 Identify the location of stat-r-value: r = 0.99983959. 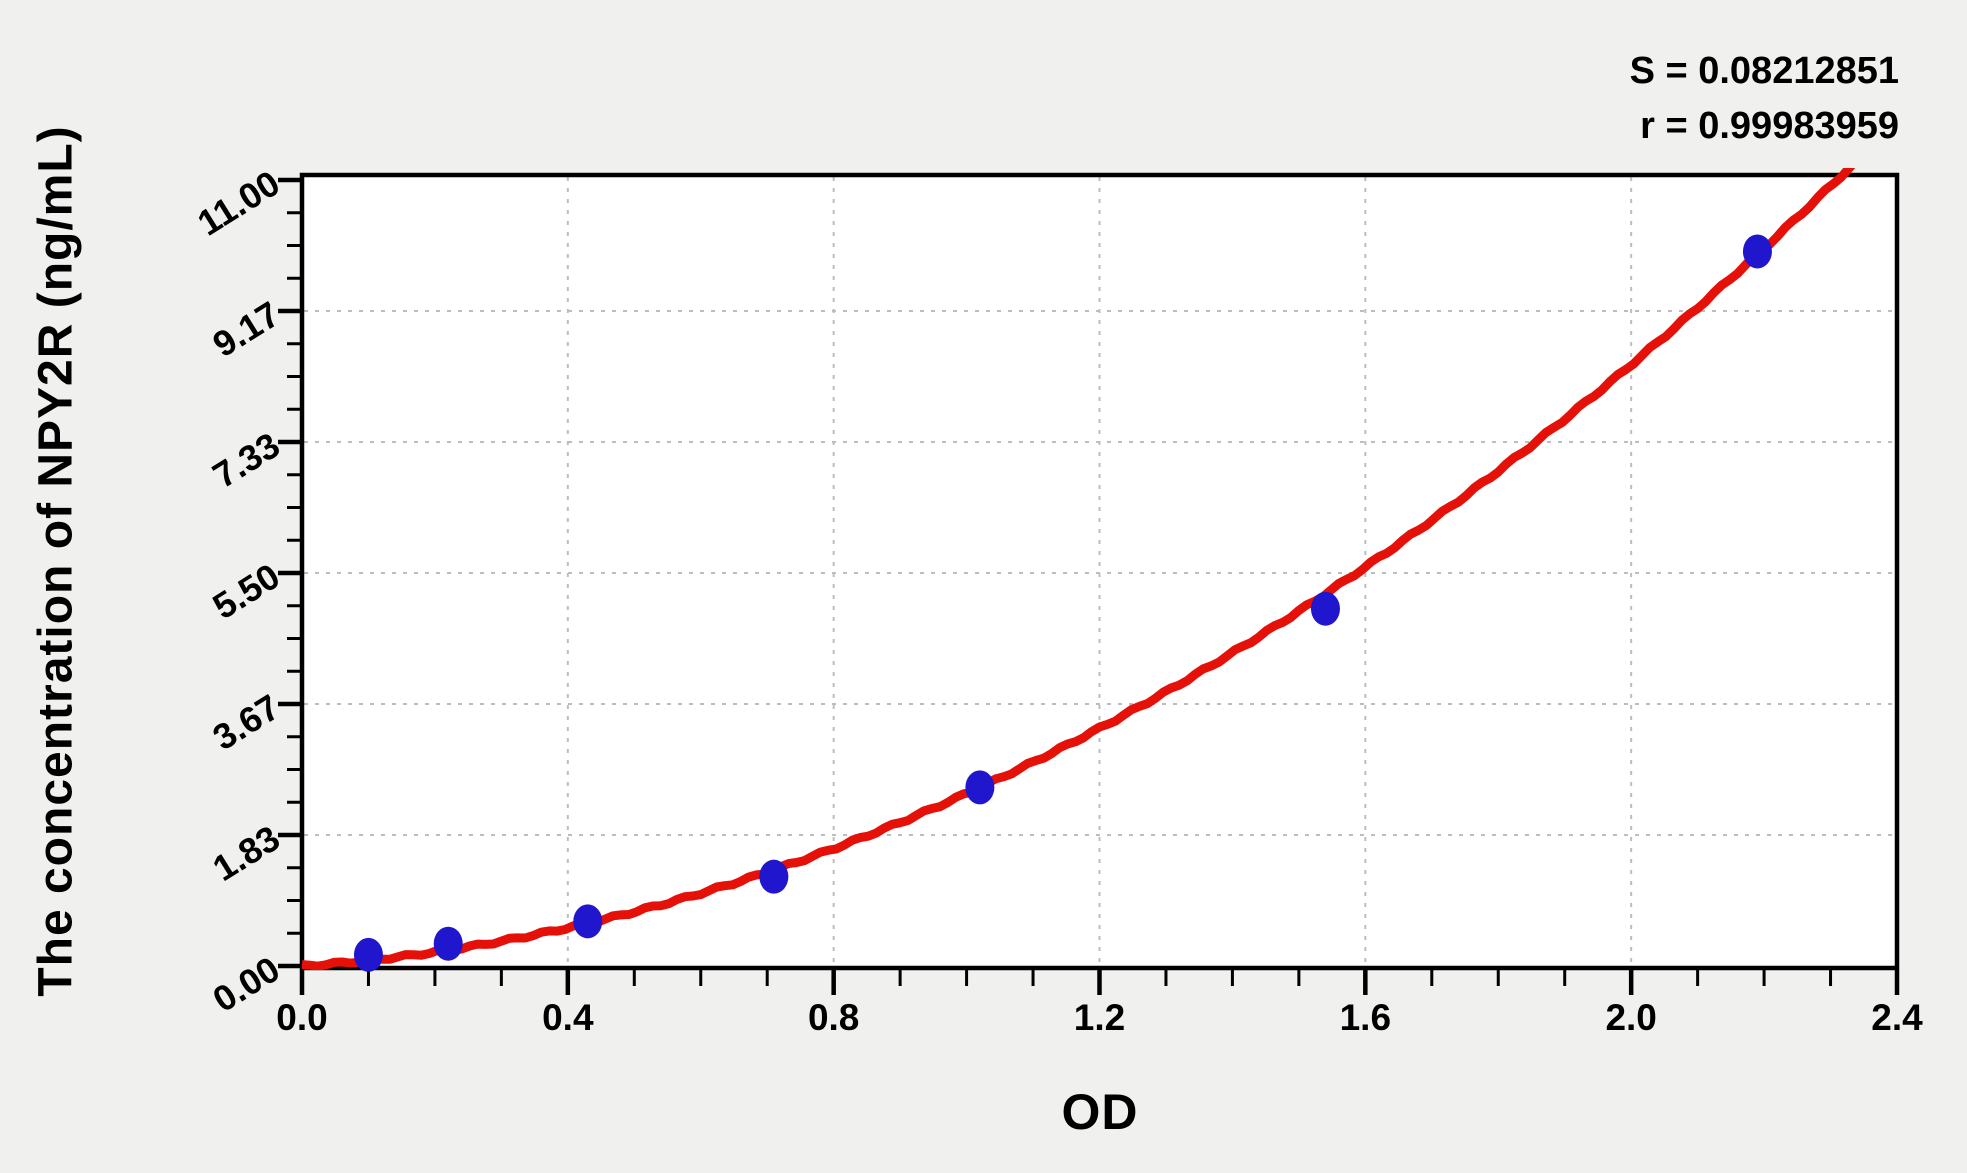
(1769, 126).